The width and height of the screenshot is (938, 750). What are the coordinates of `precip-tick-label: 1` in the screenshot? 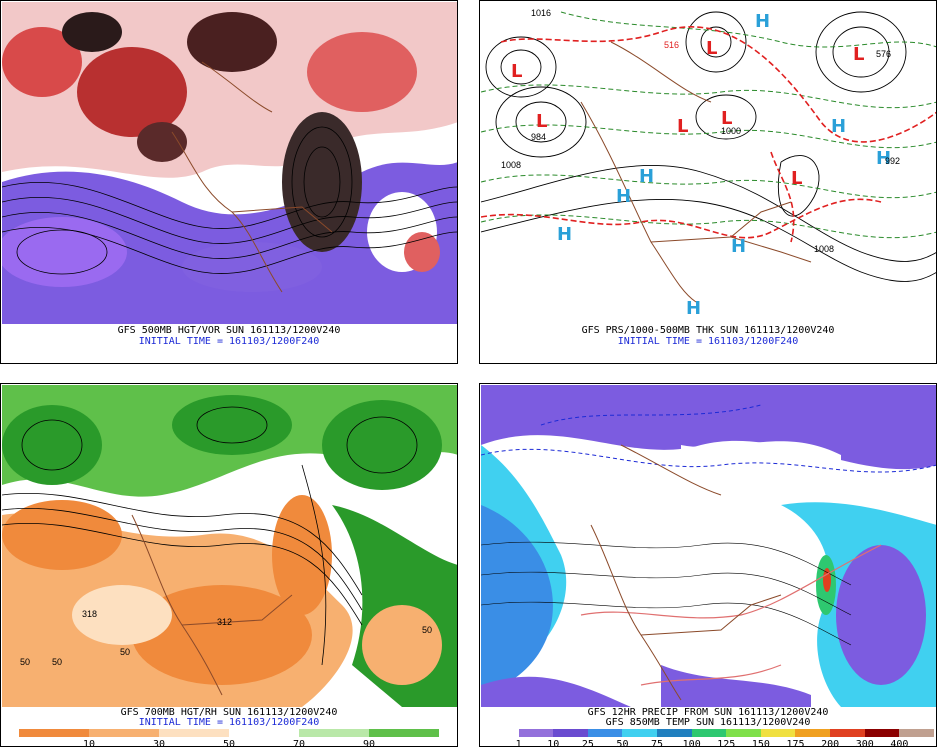 It's located at (518, 743).